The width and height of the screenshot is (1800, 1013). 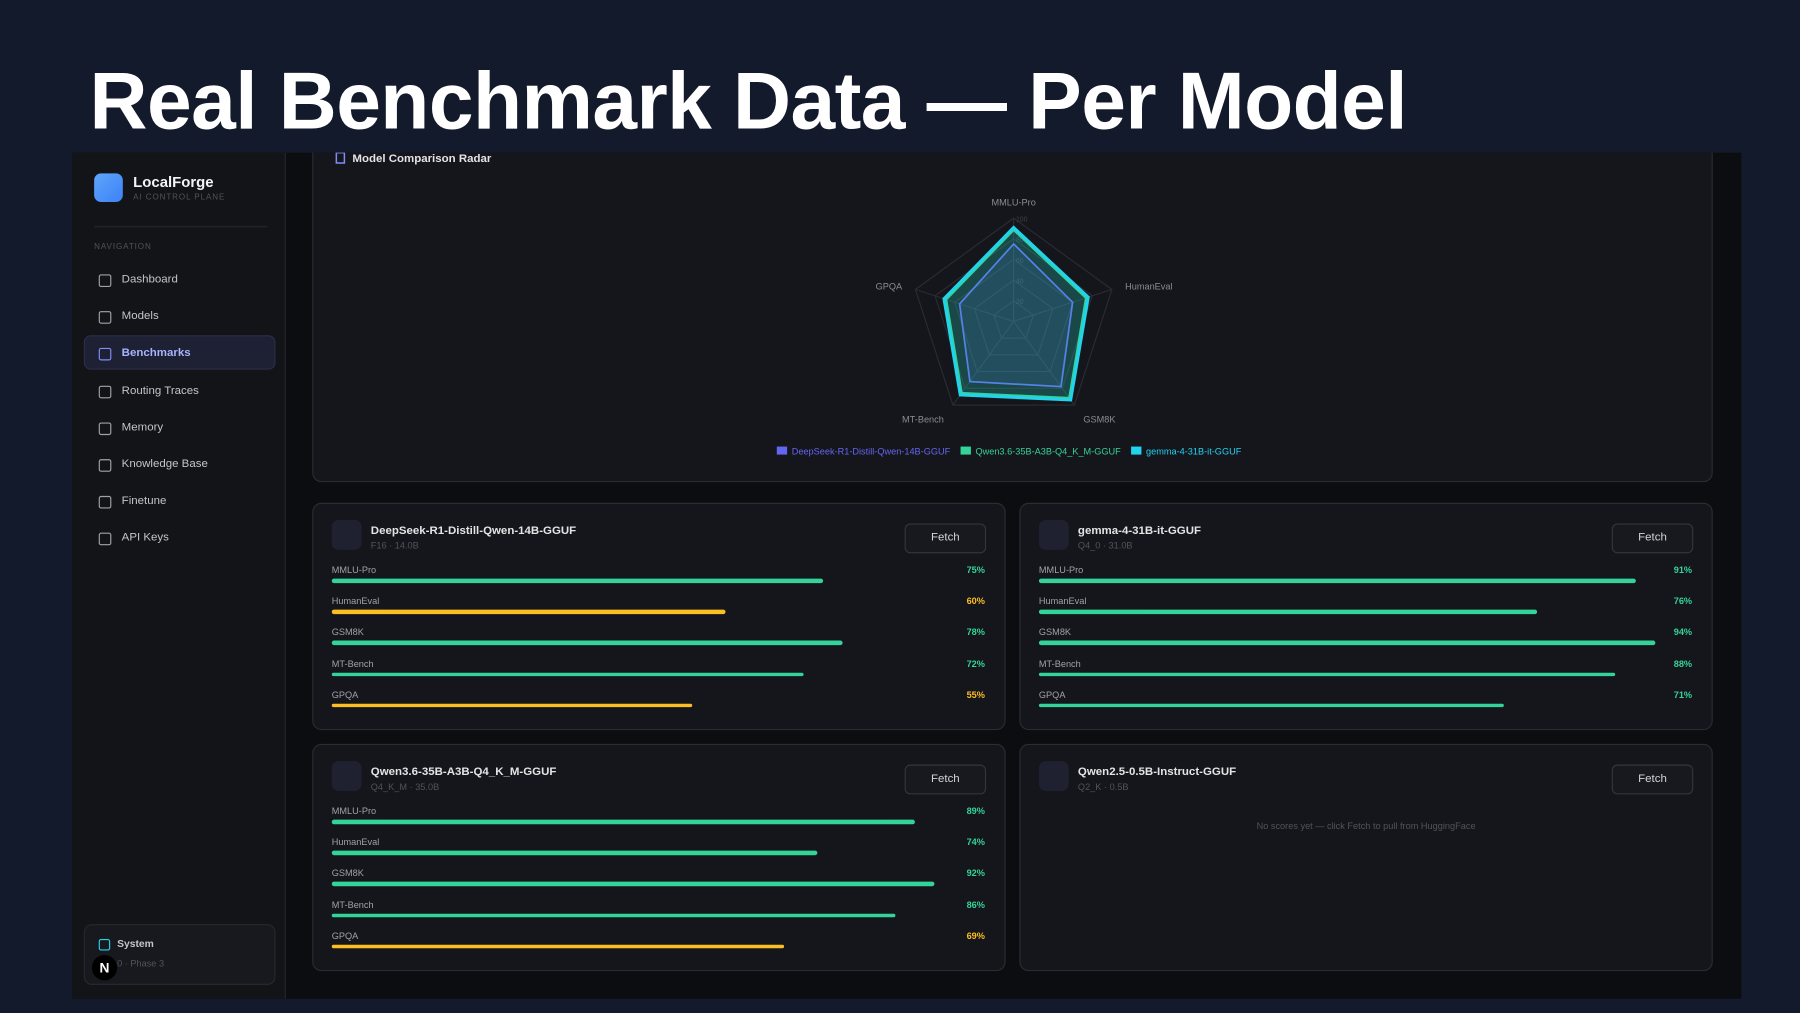 What do you see at coordinates (975, 570) in the screenshot?
I see `score-value: 75%` at bounding box center [975, 570].